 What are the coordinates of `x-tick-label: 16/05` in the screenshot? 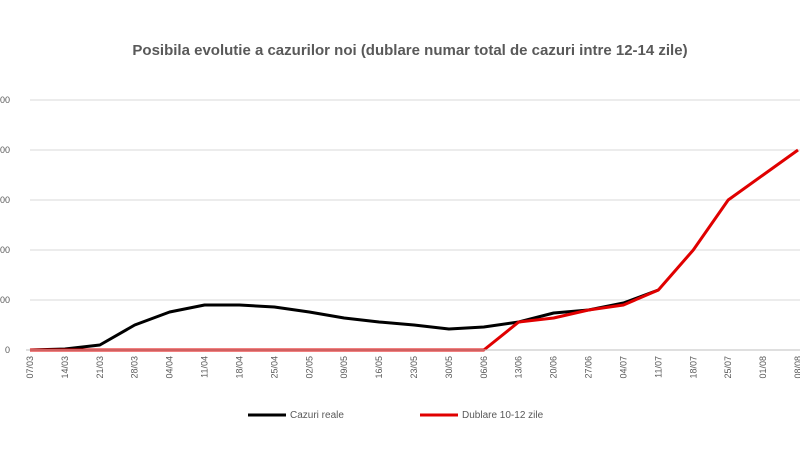 It's located at (379, 367).